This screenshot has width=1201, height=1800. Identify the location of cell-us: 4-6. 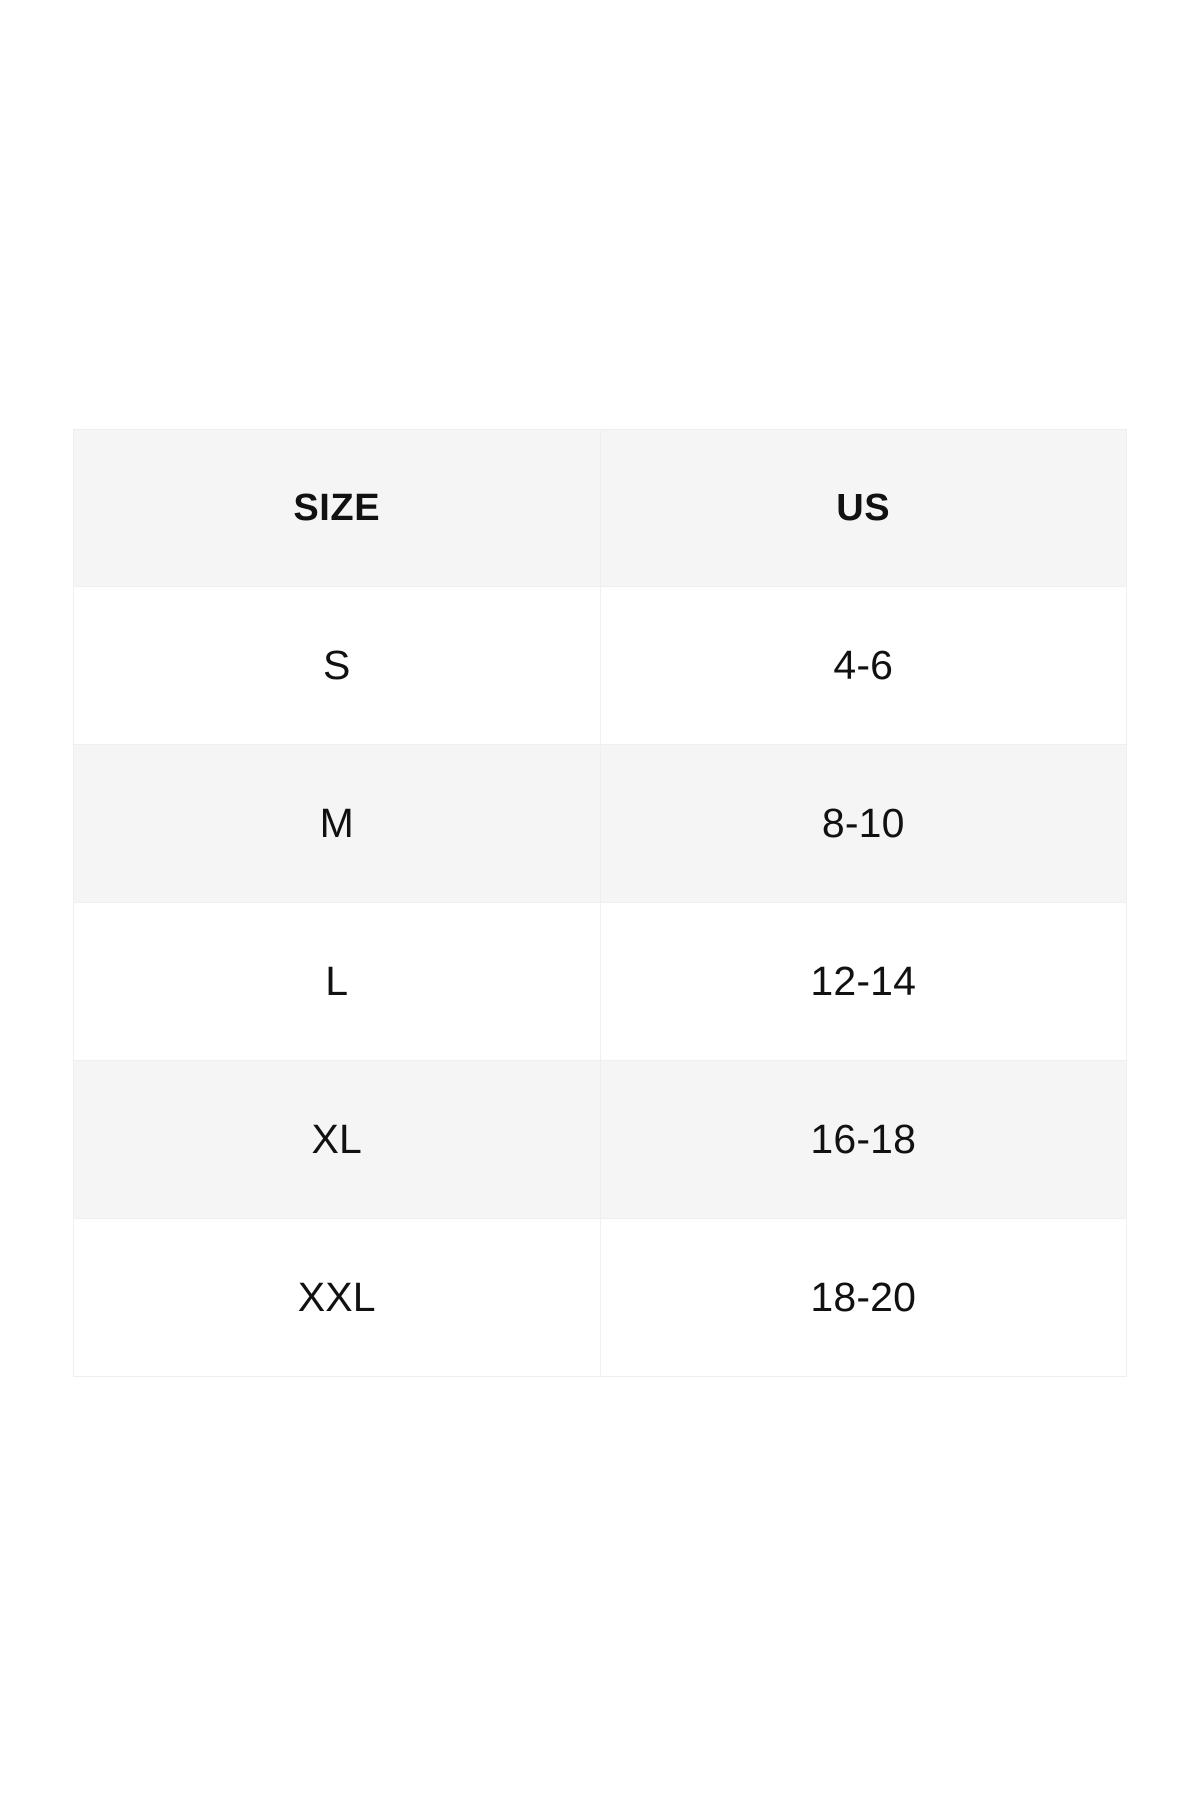
(863, 665).